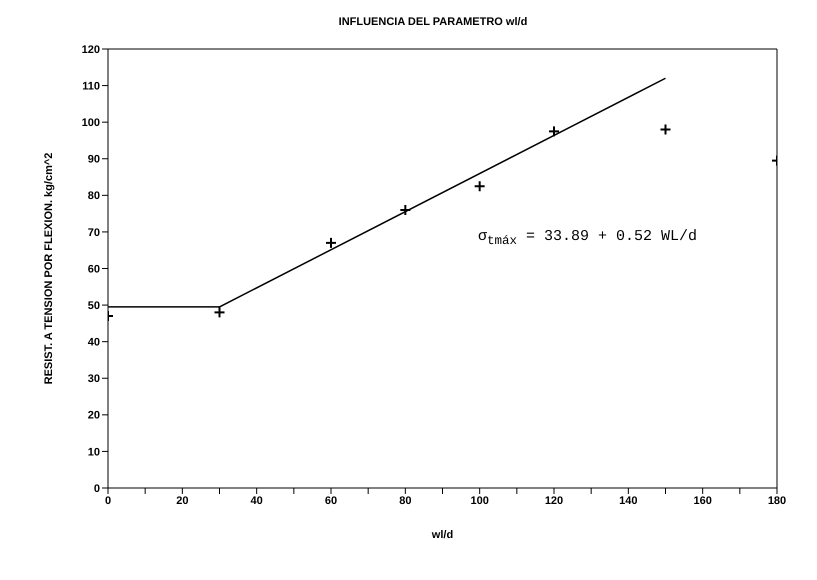  I want to click on y-tick-label: 110, so click(91, 86).